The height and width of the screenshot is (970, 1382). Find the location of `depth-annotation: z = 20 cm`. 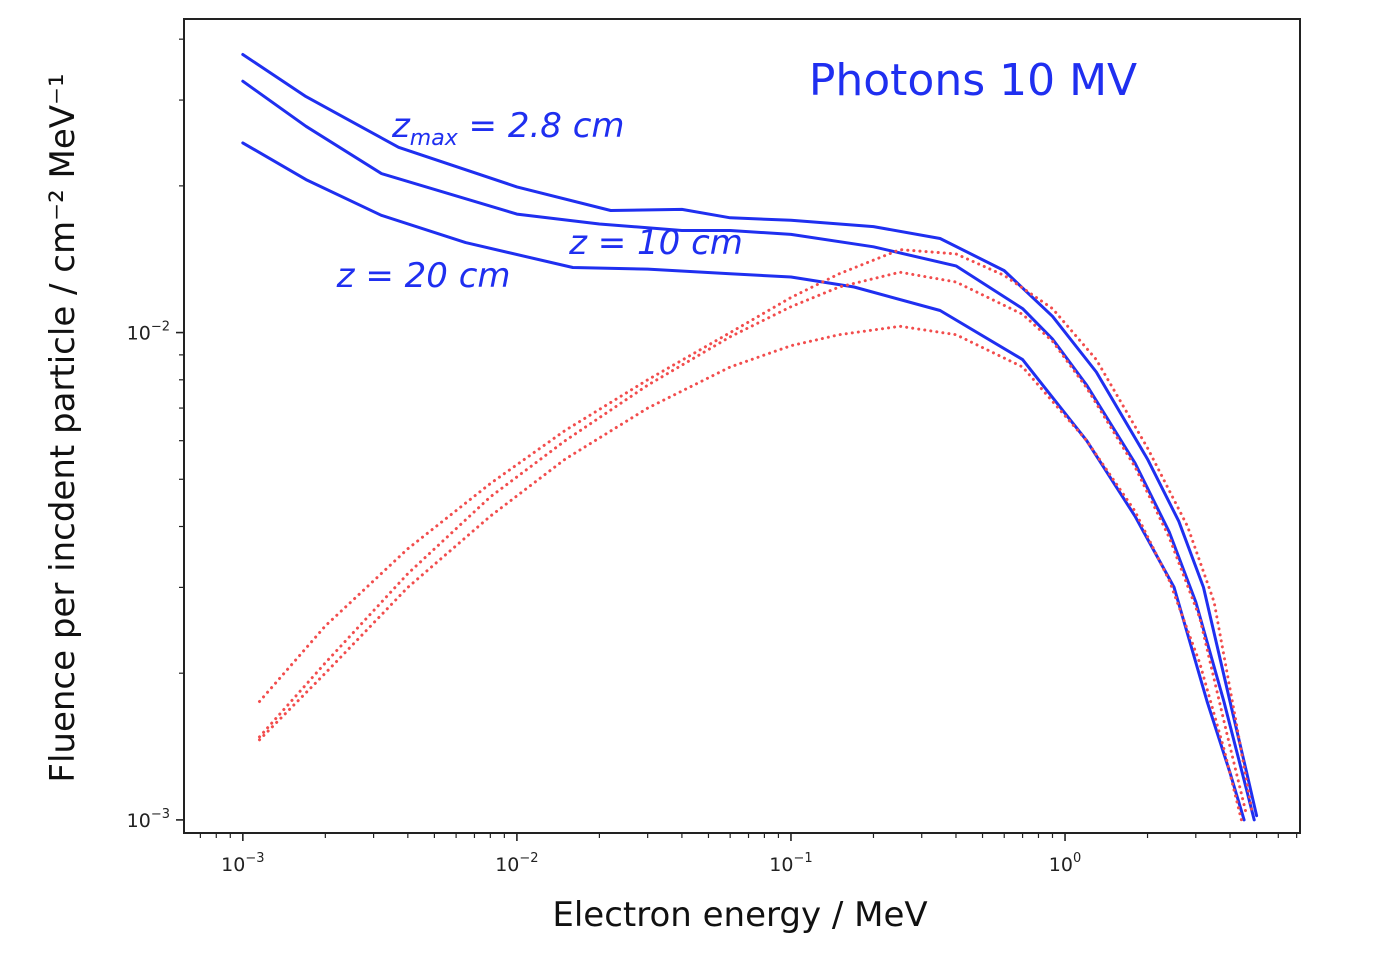

depth-annotation: z = 20 cm is located at coordinates (423, 276).